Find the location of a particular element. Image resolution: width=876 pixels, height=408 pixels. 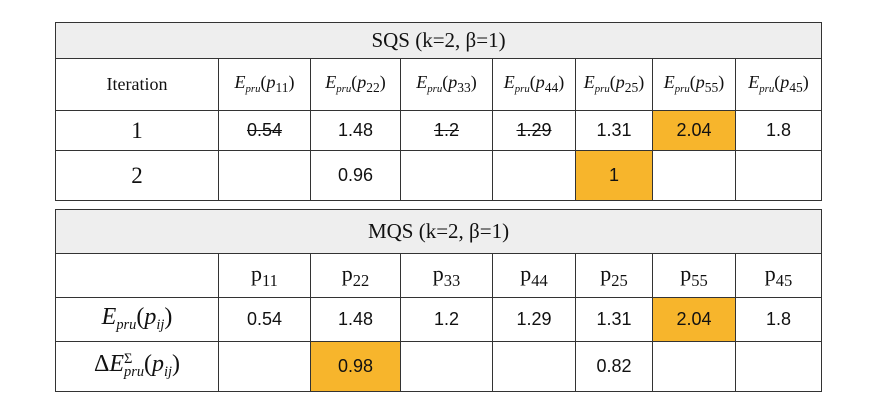

column-header: Epru(p33) is located at coordinates (446, 84).